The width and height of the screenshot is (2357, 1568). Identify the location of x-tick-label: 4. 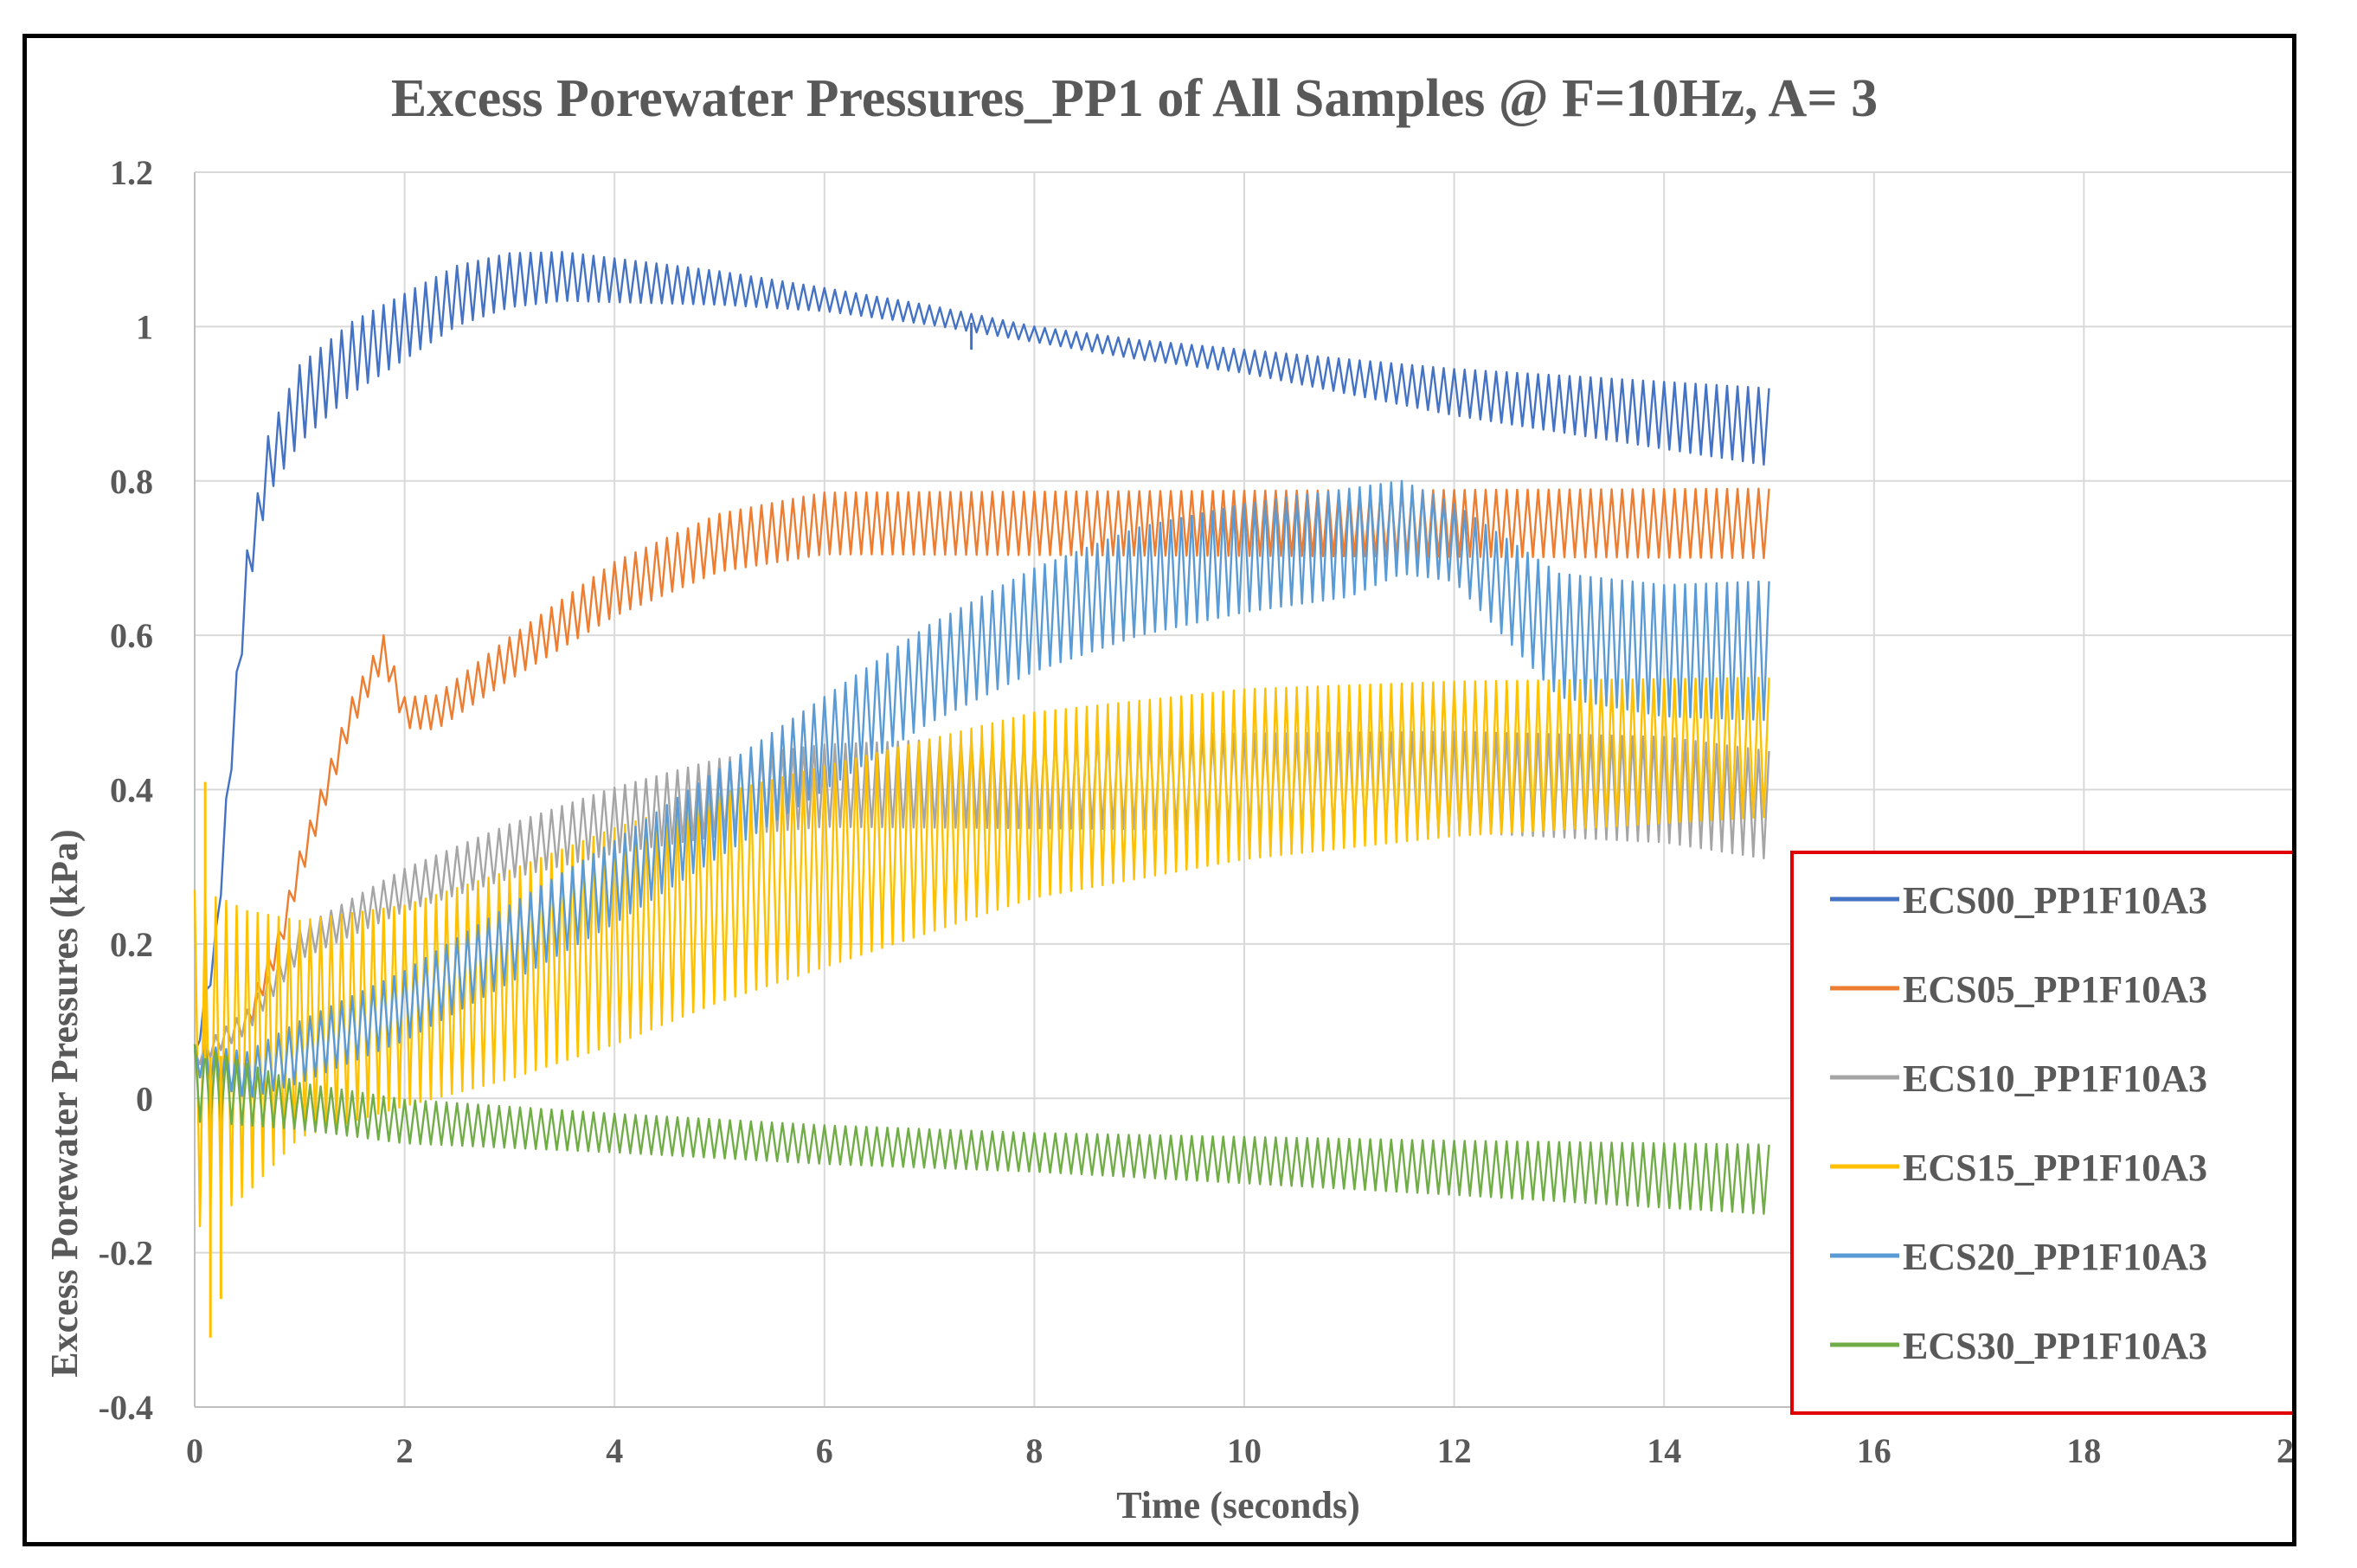
(615, 1450).